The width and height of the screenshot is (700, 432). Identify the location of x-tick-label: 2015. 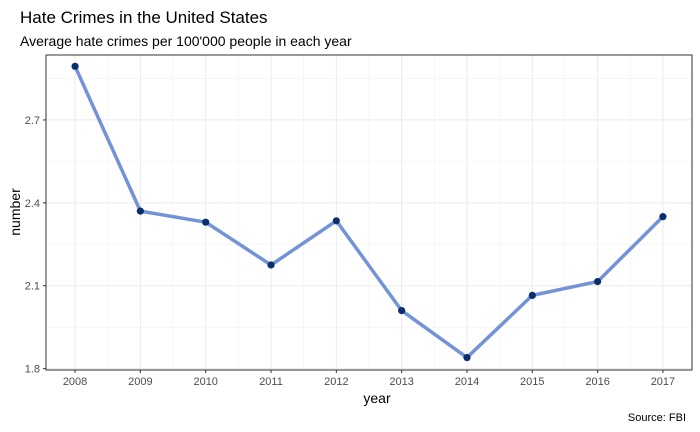
(532, 382).